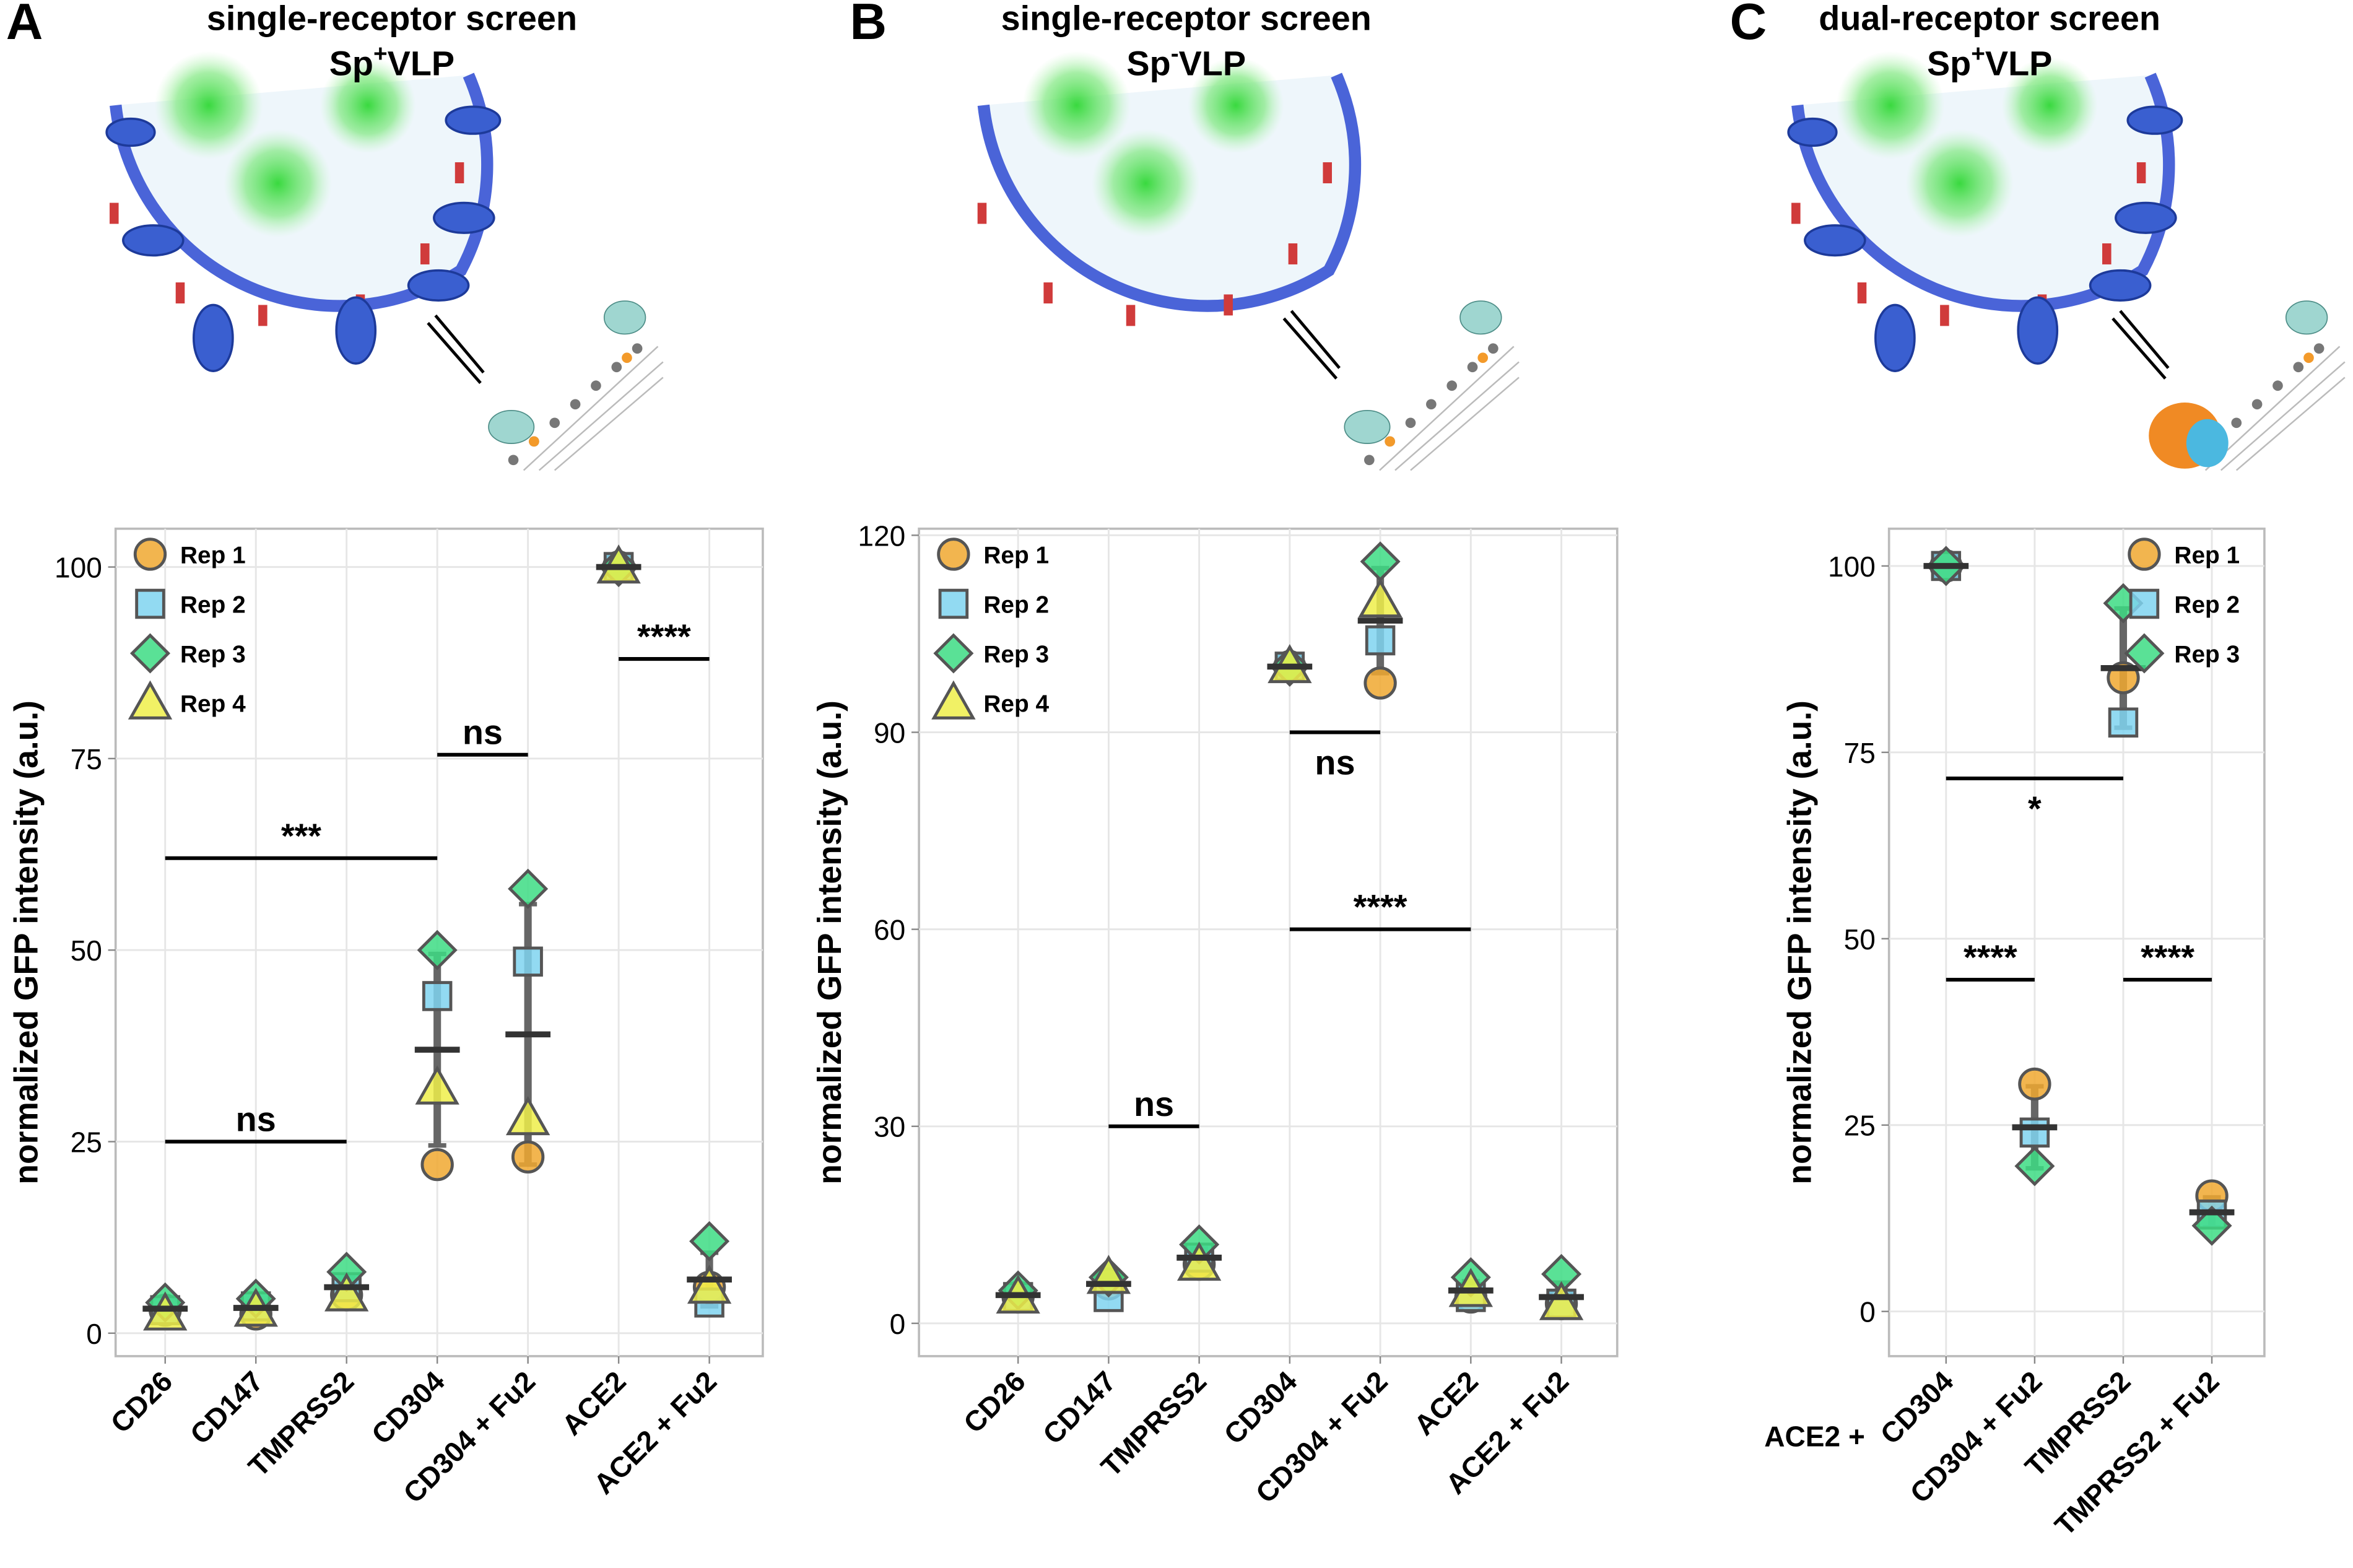 The height and width of the screenshot is (1568, 2353). Describe the element at coordinates (1175, 54) in the screenshot. I see `subtitle-sup: -` at that location.